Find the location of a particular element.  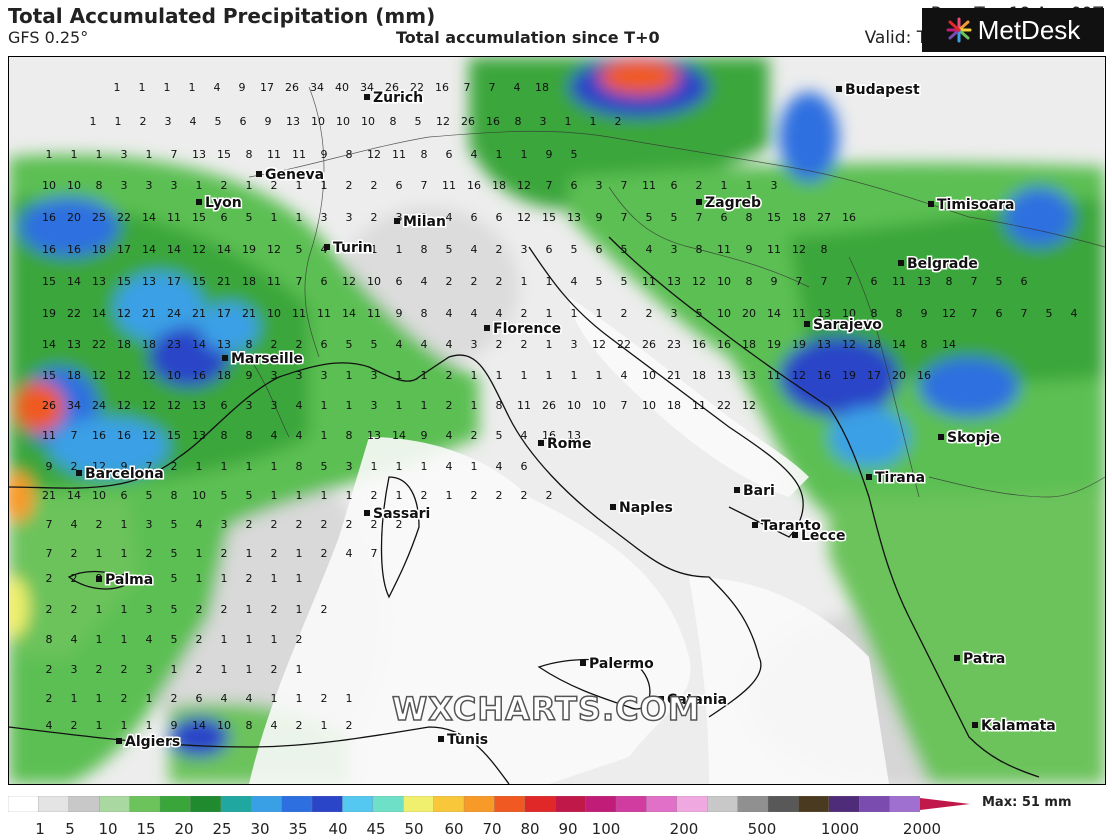

precip-value: 22 is located at coordinates (99, 344).